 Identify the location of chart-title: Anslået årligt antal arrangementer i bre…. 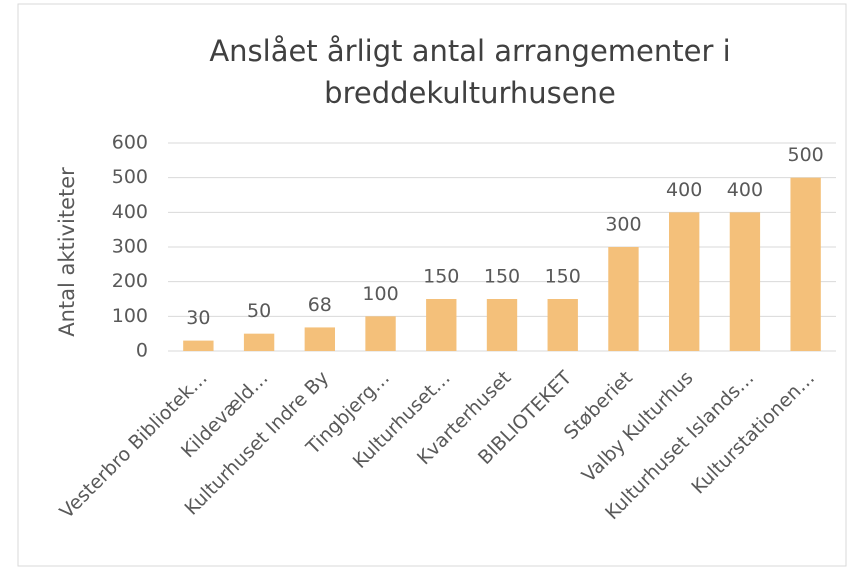
(470, 72).